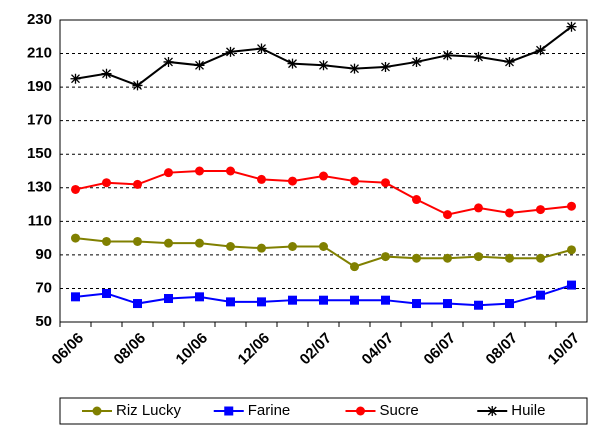 This screenshot has width=597, height=428. Describe the element at coordinates (43, 254) in the screenshot. I see `y-tick-label: 90` at that location.